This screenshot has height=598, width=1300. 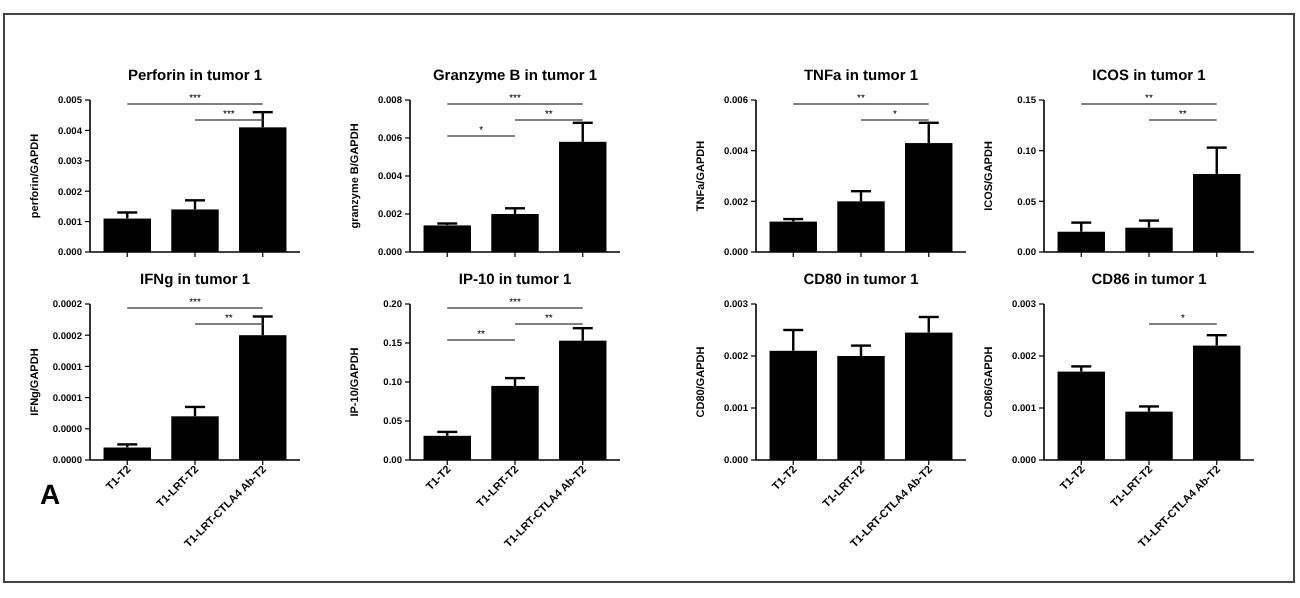 I want to click on text: A, so click(x=50, y=494).